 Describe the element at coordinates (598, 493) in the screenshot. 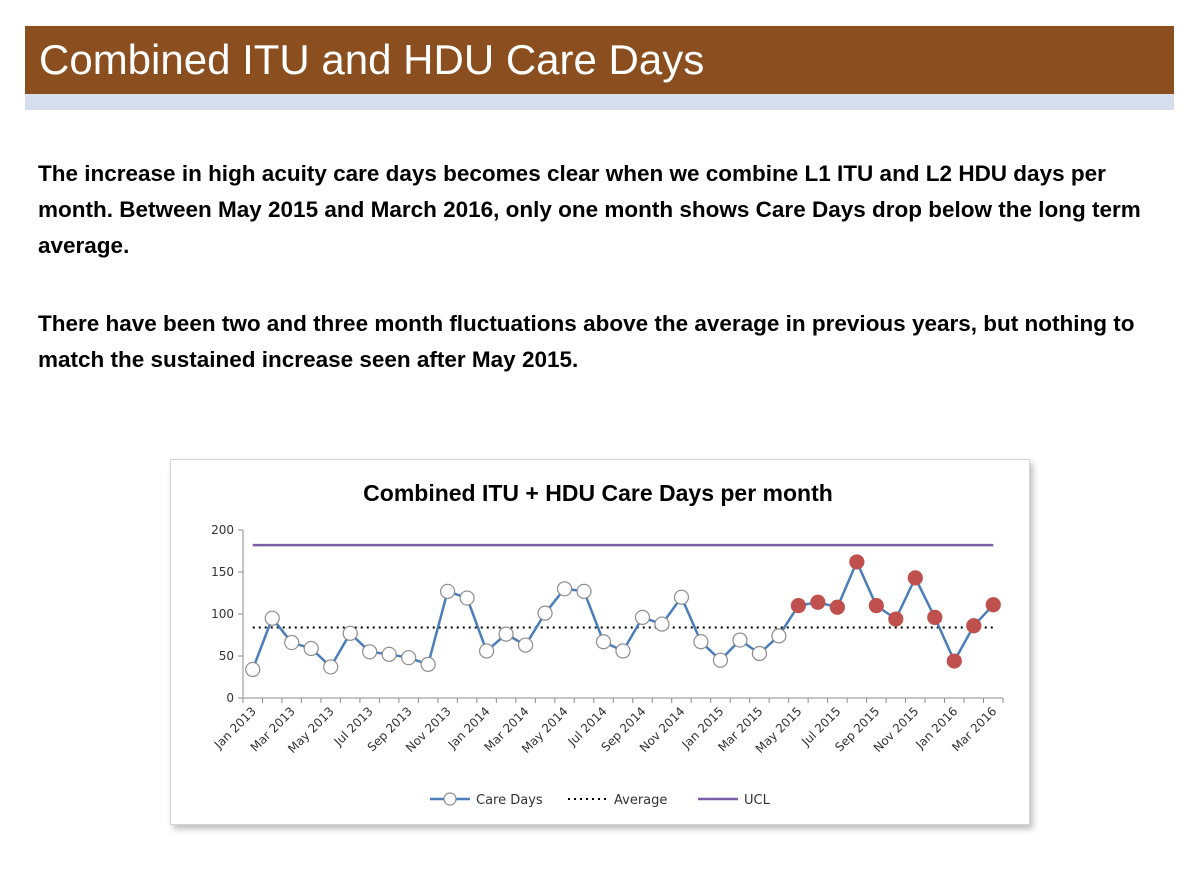

I see `chart-title: Combined ITU + HDU Care Days per month` at that location.